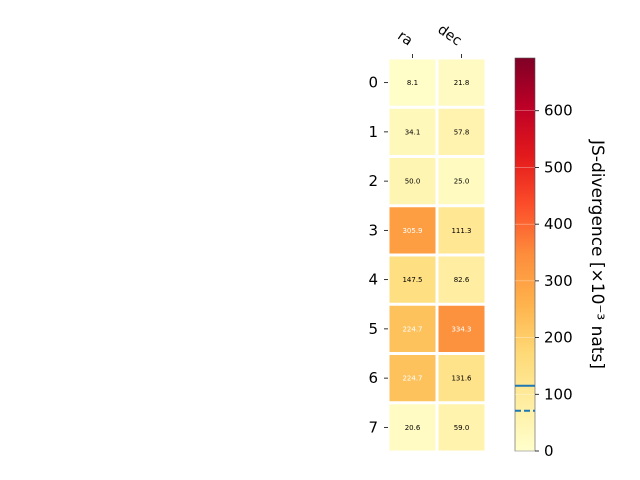 Image resolution: width=640 pixels, height=480 pixels. I want to click on cell-value-label: 20.6, so click(413, 428).